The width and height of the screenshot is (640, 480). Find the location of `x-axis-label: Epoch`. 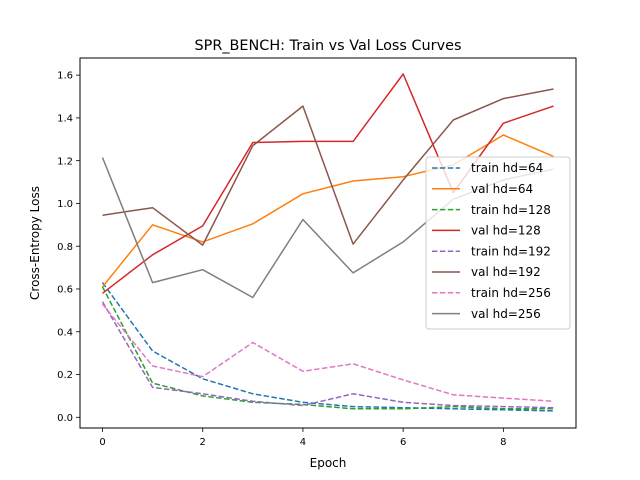

x-axis-label: Epoch is located at coordinates (328, 463).